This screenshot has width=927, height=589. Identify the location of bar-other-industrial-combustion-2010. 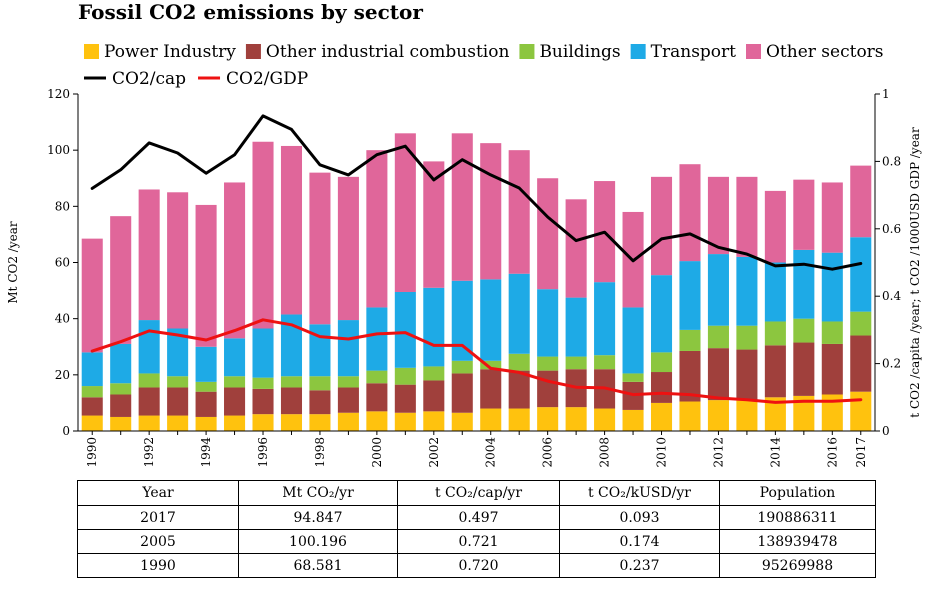
(661, 387).